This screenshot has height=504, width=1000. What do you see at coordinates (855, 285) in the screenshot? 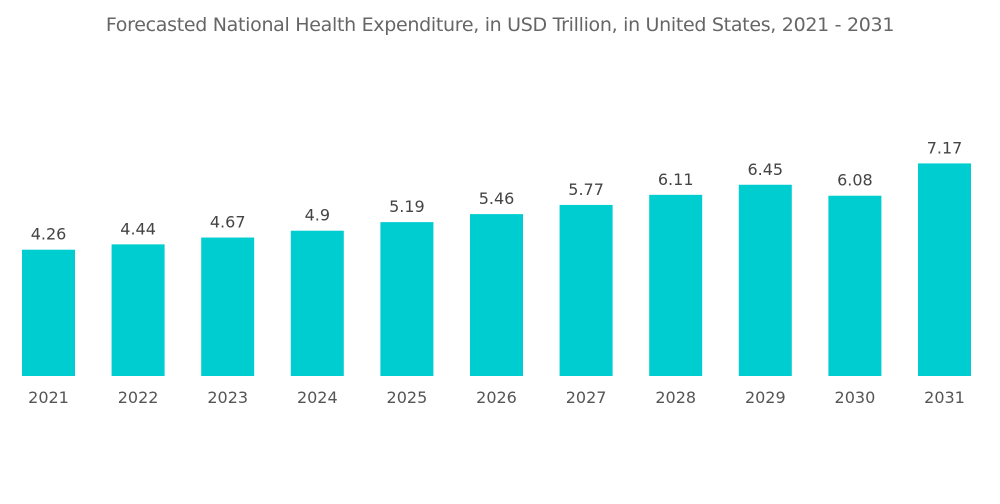
I see `bar-2030` at bounding box center [855, 285].